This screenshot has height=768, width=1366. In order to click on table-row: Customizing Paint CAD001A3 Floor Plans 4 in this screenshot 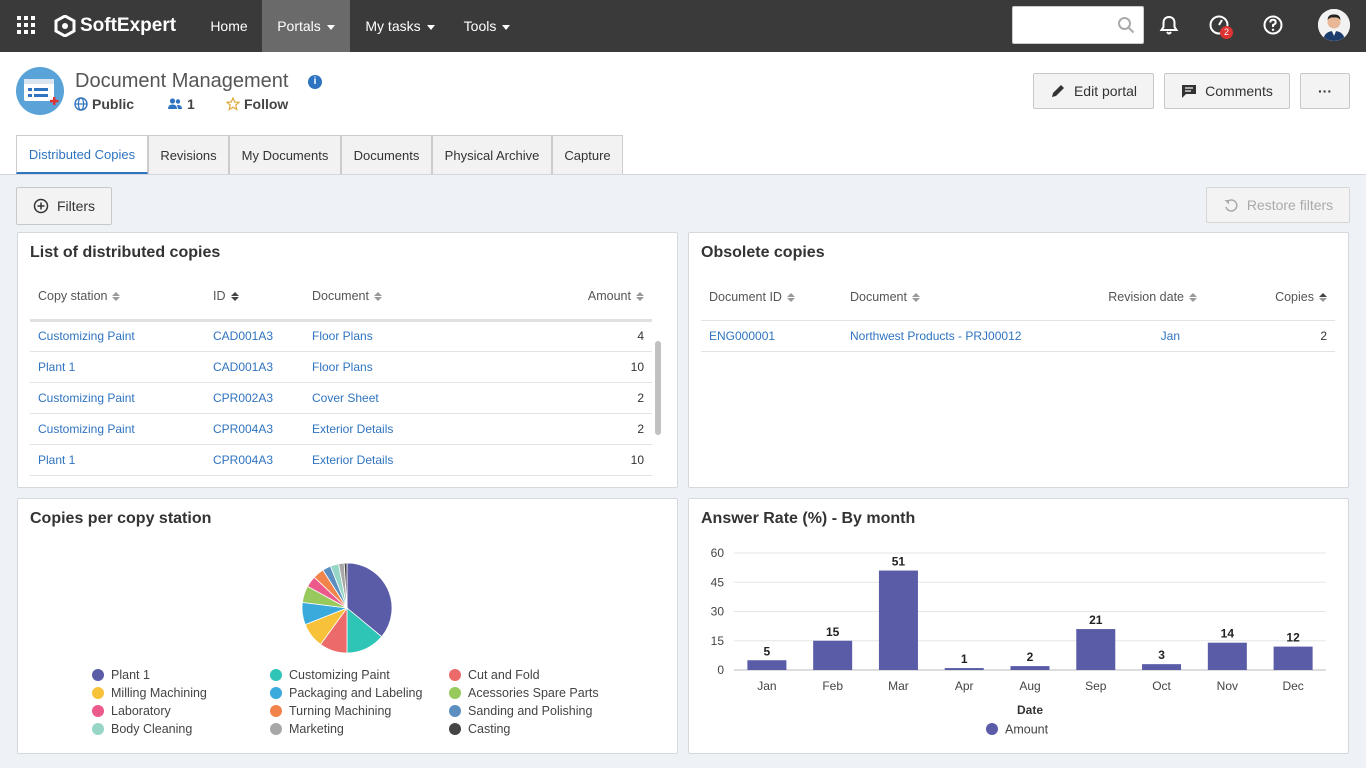, I will do `click(341, 334)`.